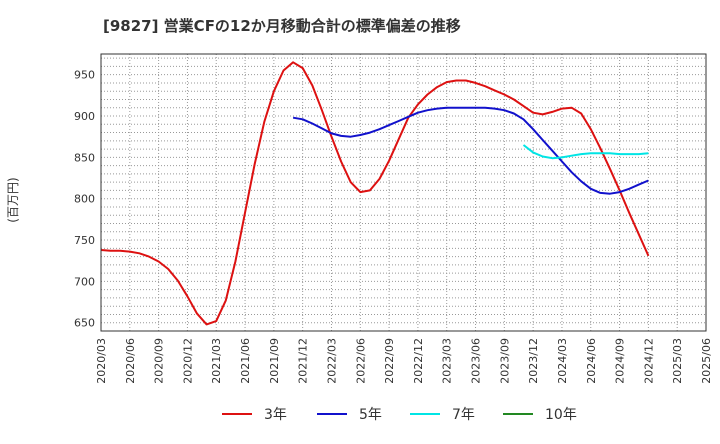  I want to click on x-tick-label: 2023/06, so click(476, 361).